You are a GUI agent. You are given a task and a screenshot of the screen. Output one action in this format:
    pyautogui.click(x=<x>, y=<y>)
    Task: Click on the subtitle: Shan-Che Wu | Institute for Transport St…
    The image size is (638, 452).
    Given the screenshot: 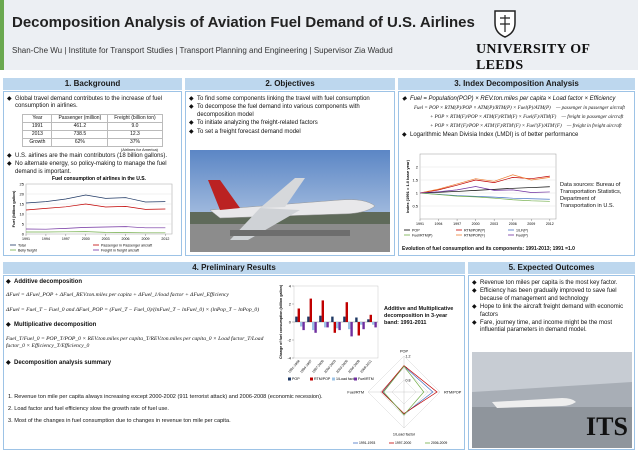 What is the action you would take?
    pyautogui.click(x=202, y=50)
    